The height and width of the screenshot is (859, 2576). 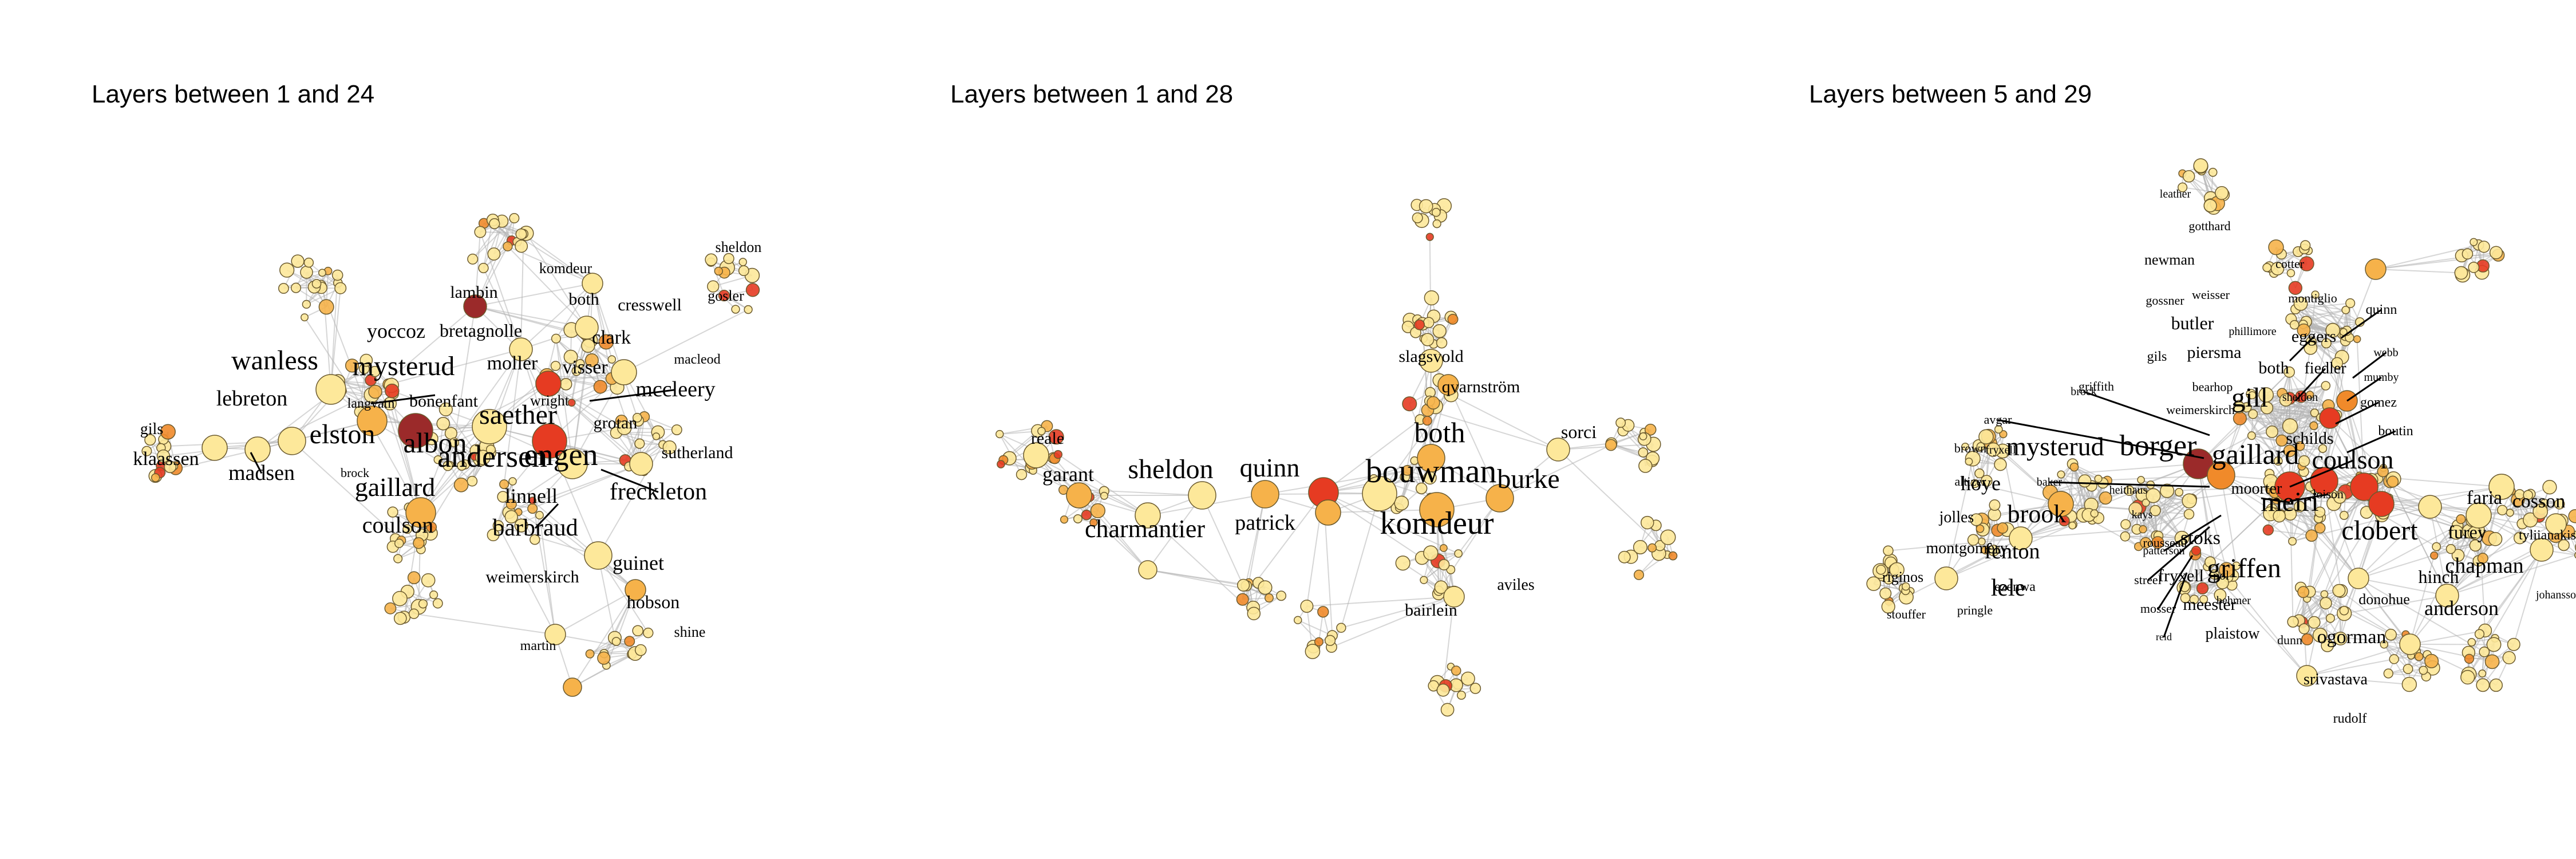 I want to click on node-label: eggers, so click(x=2313, y=336).